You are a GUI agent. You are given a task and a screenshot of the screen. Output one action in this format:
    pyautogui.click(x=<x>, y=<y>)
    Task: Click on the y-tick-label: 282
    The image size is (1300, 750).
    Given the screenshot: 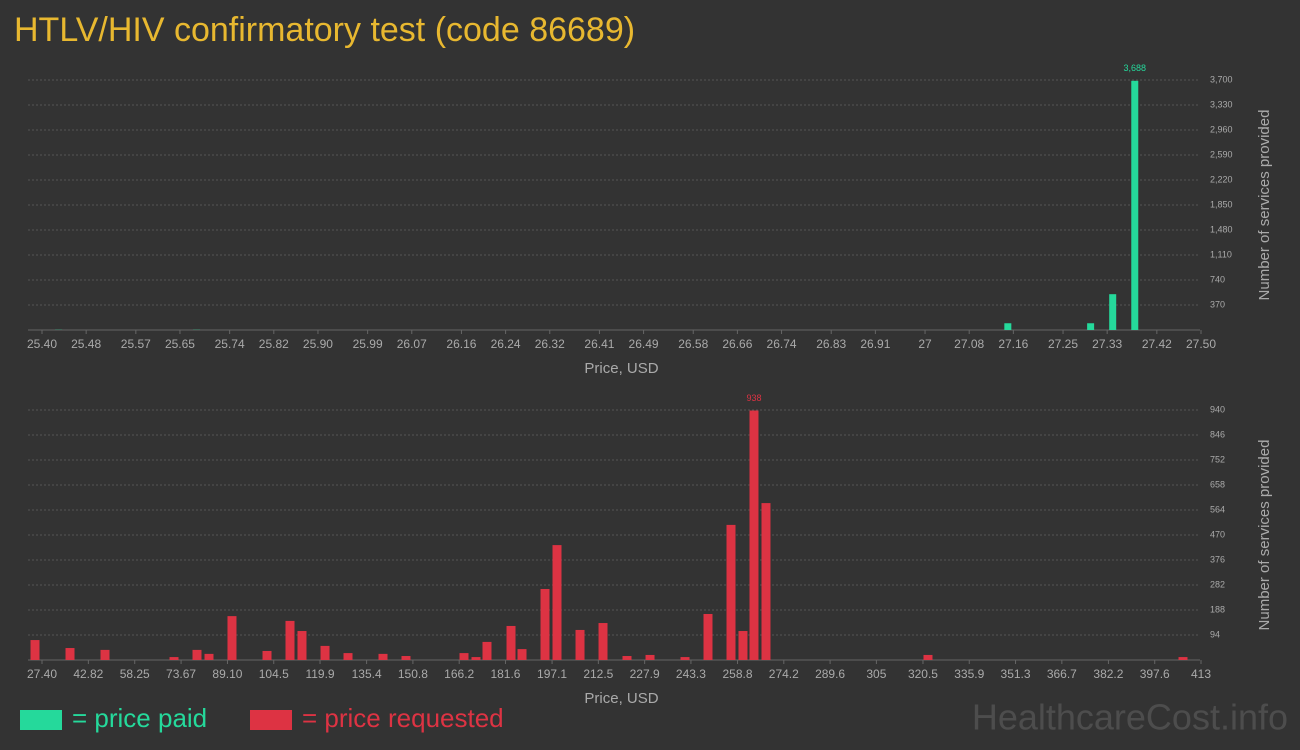 What is the action you would take?
    pyautogui.click(x=1217, y=584)
    